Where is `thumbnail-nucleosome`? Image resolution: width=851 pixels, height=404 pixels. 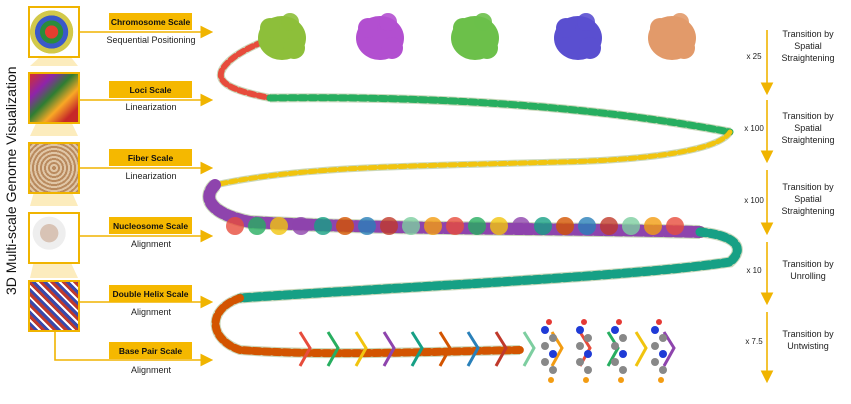
thumbnail-nucleosome is located at coordinates (54, 238).